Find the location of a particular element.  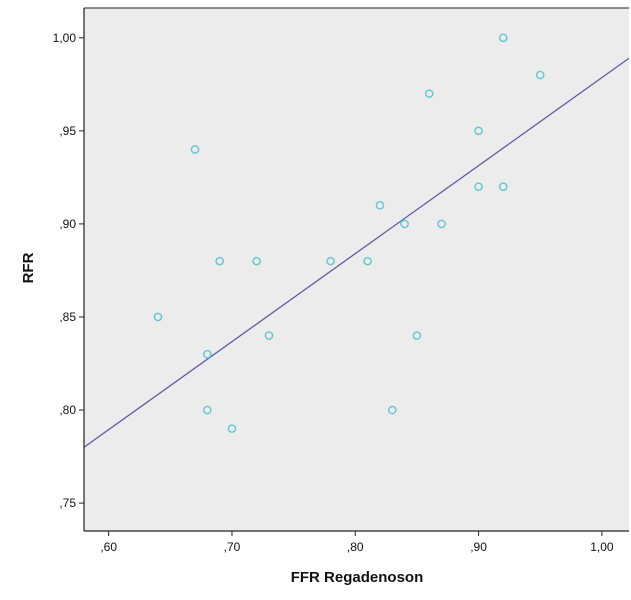

y-axis-title: RFR is located at coordinates (28, 267).